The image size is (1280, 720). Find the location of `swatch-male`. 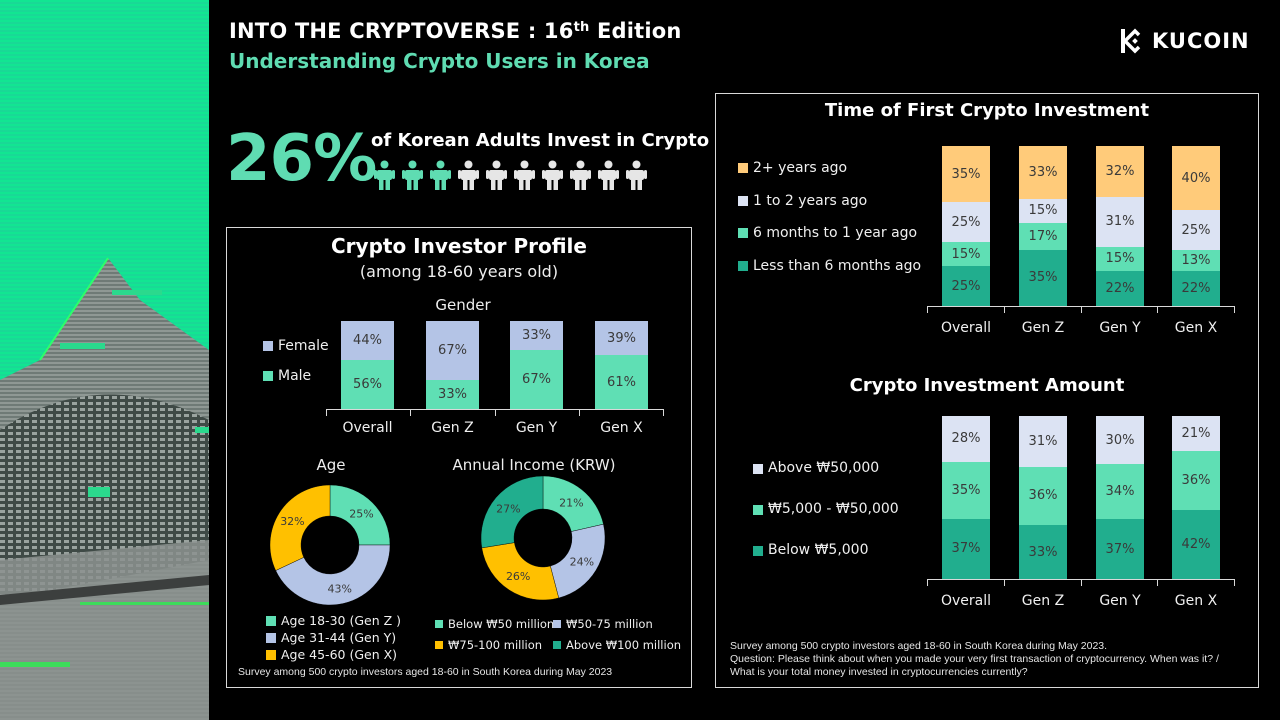

swatch-male is located at coordinates (268, 376).